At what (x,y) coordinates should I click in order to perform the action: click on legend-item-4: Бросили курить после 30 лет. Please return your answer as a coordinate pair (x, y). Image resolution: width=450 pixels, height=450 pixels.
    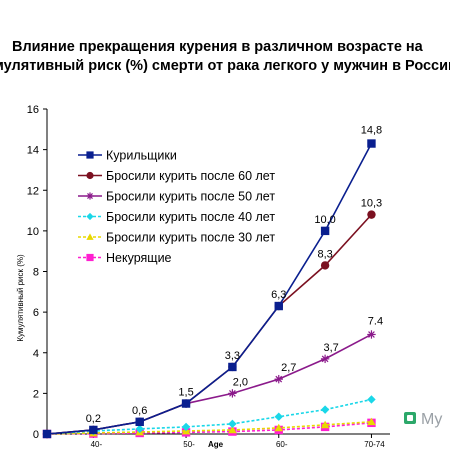
    Looking at the image, I should click on (176, 238).